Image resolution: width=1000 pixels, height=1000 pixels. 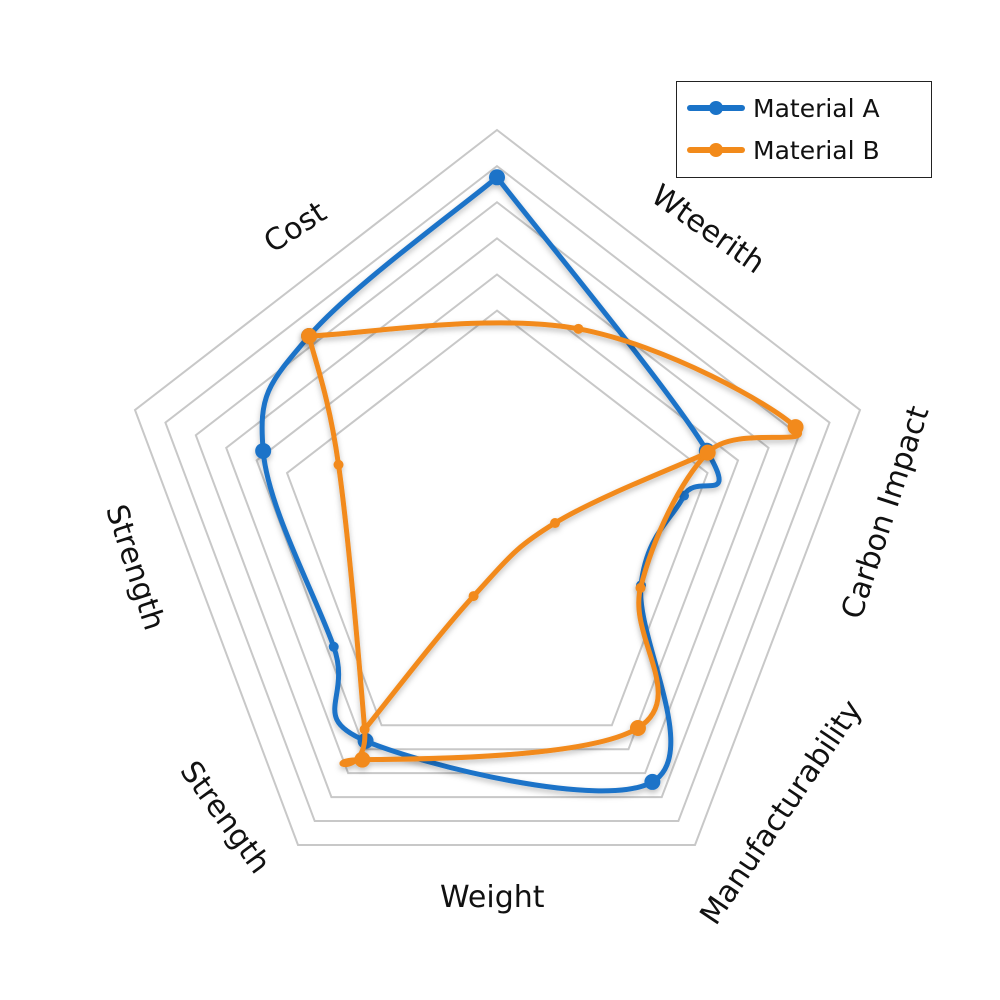 What do you see at coordinates (816, 150) in the screenshot?
I see `legend-label: Material B` at bounding box center [816, 150].